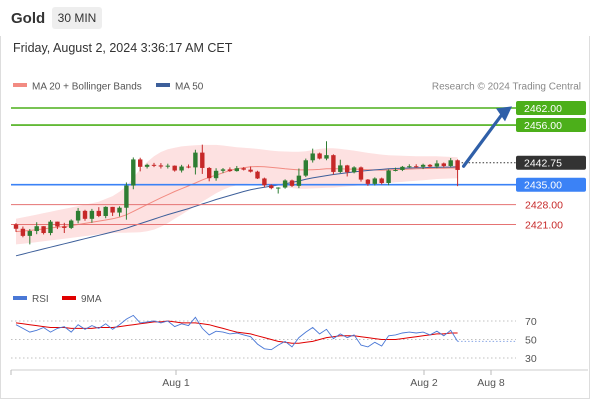  Describe the element at coordinates (483, 140) in the screenshot. I see `forecast-arrow-shaft` at that location.